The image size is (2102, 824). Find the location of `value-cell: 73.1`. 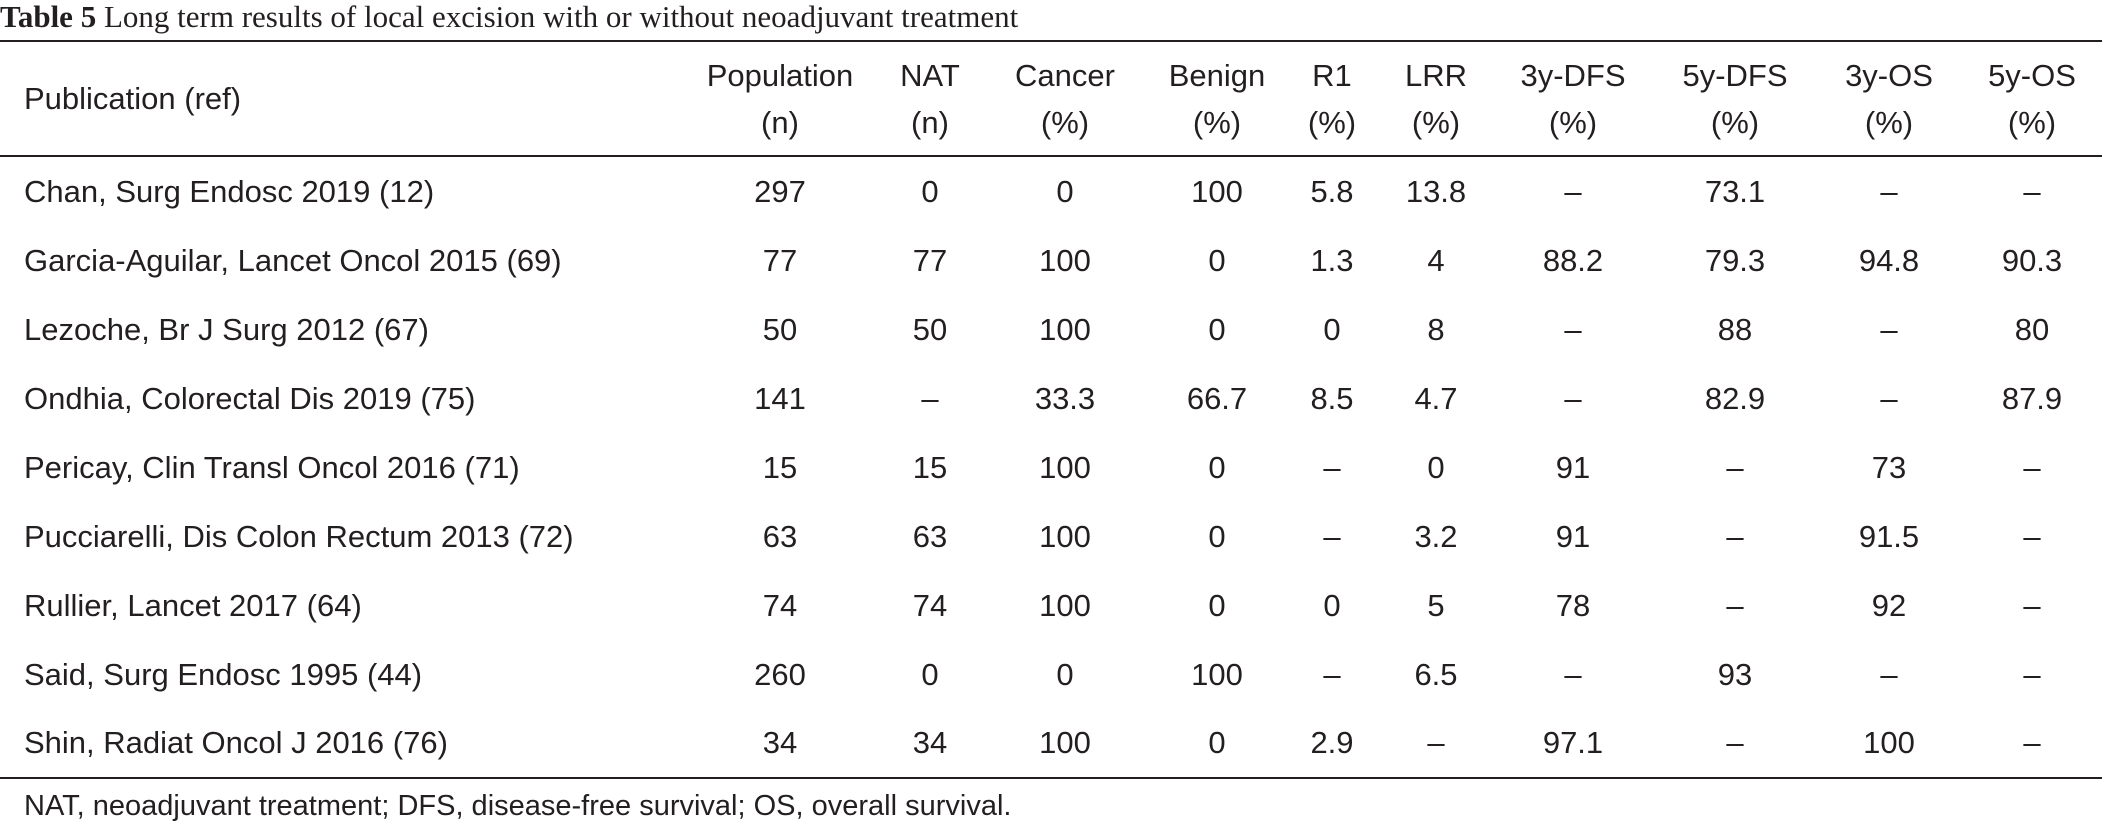

value-cell: 73.1 is located at coordinates (1735, 191).